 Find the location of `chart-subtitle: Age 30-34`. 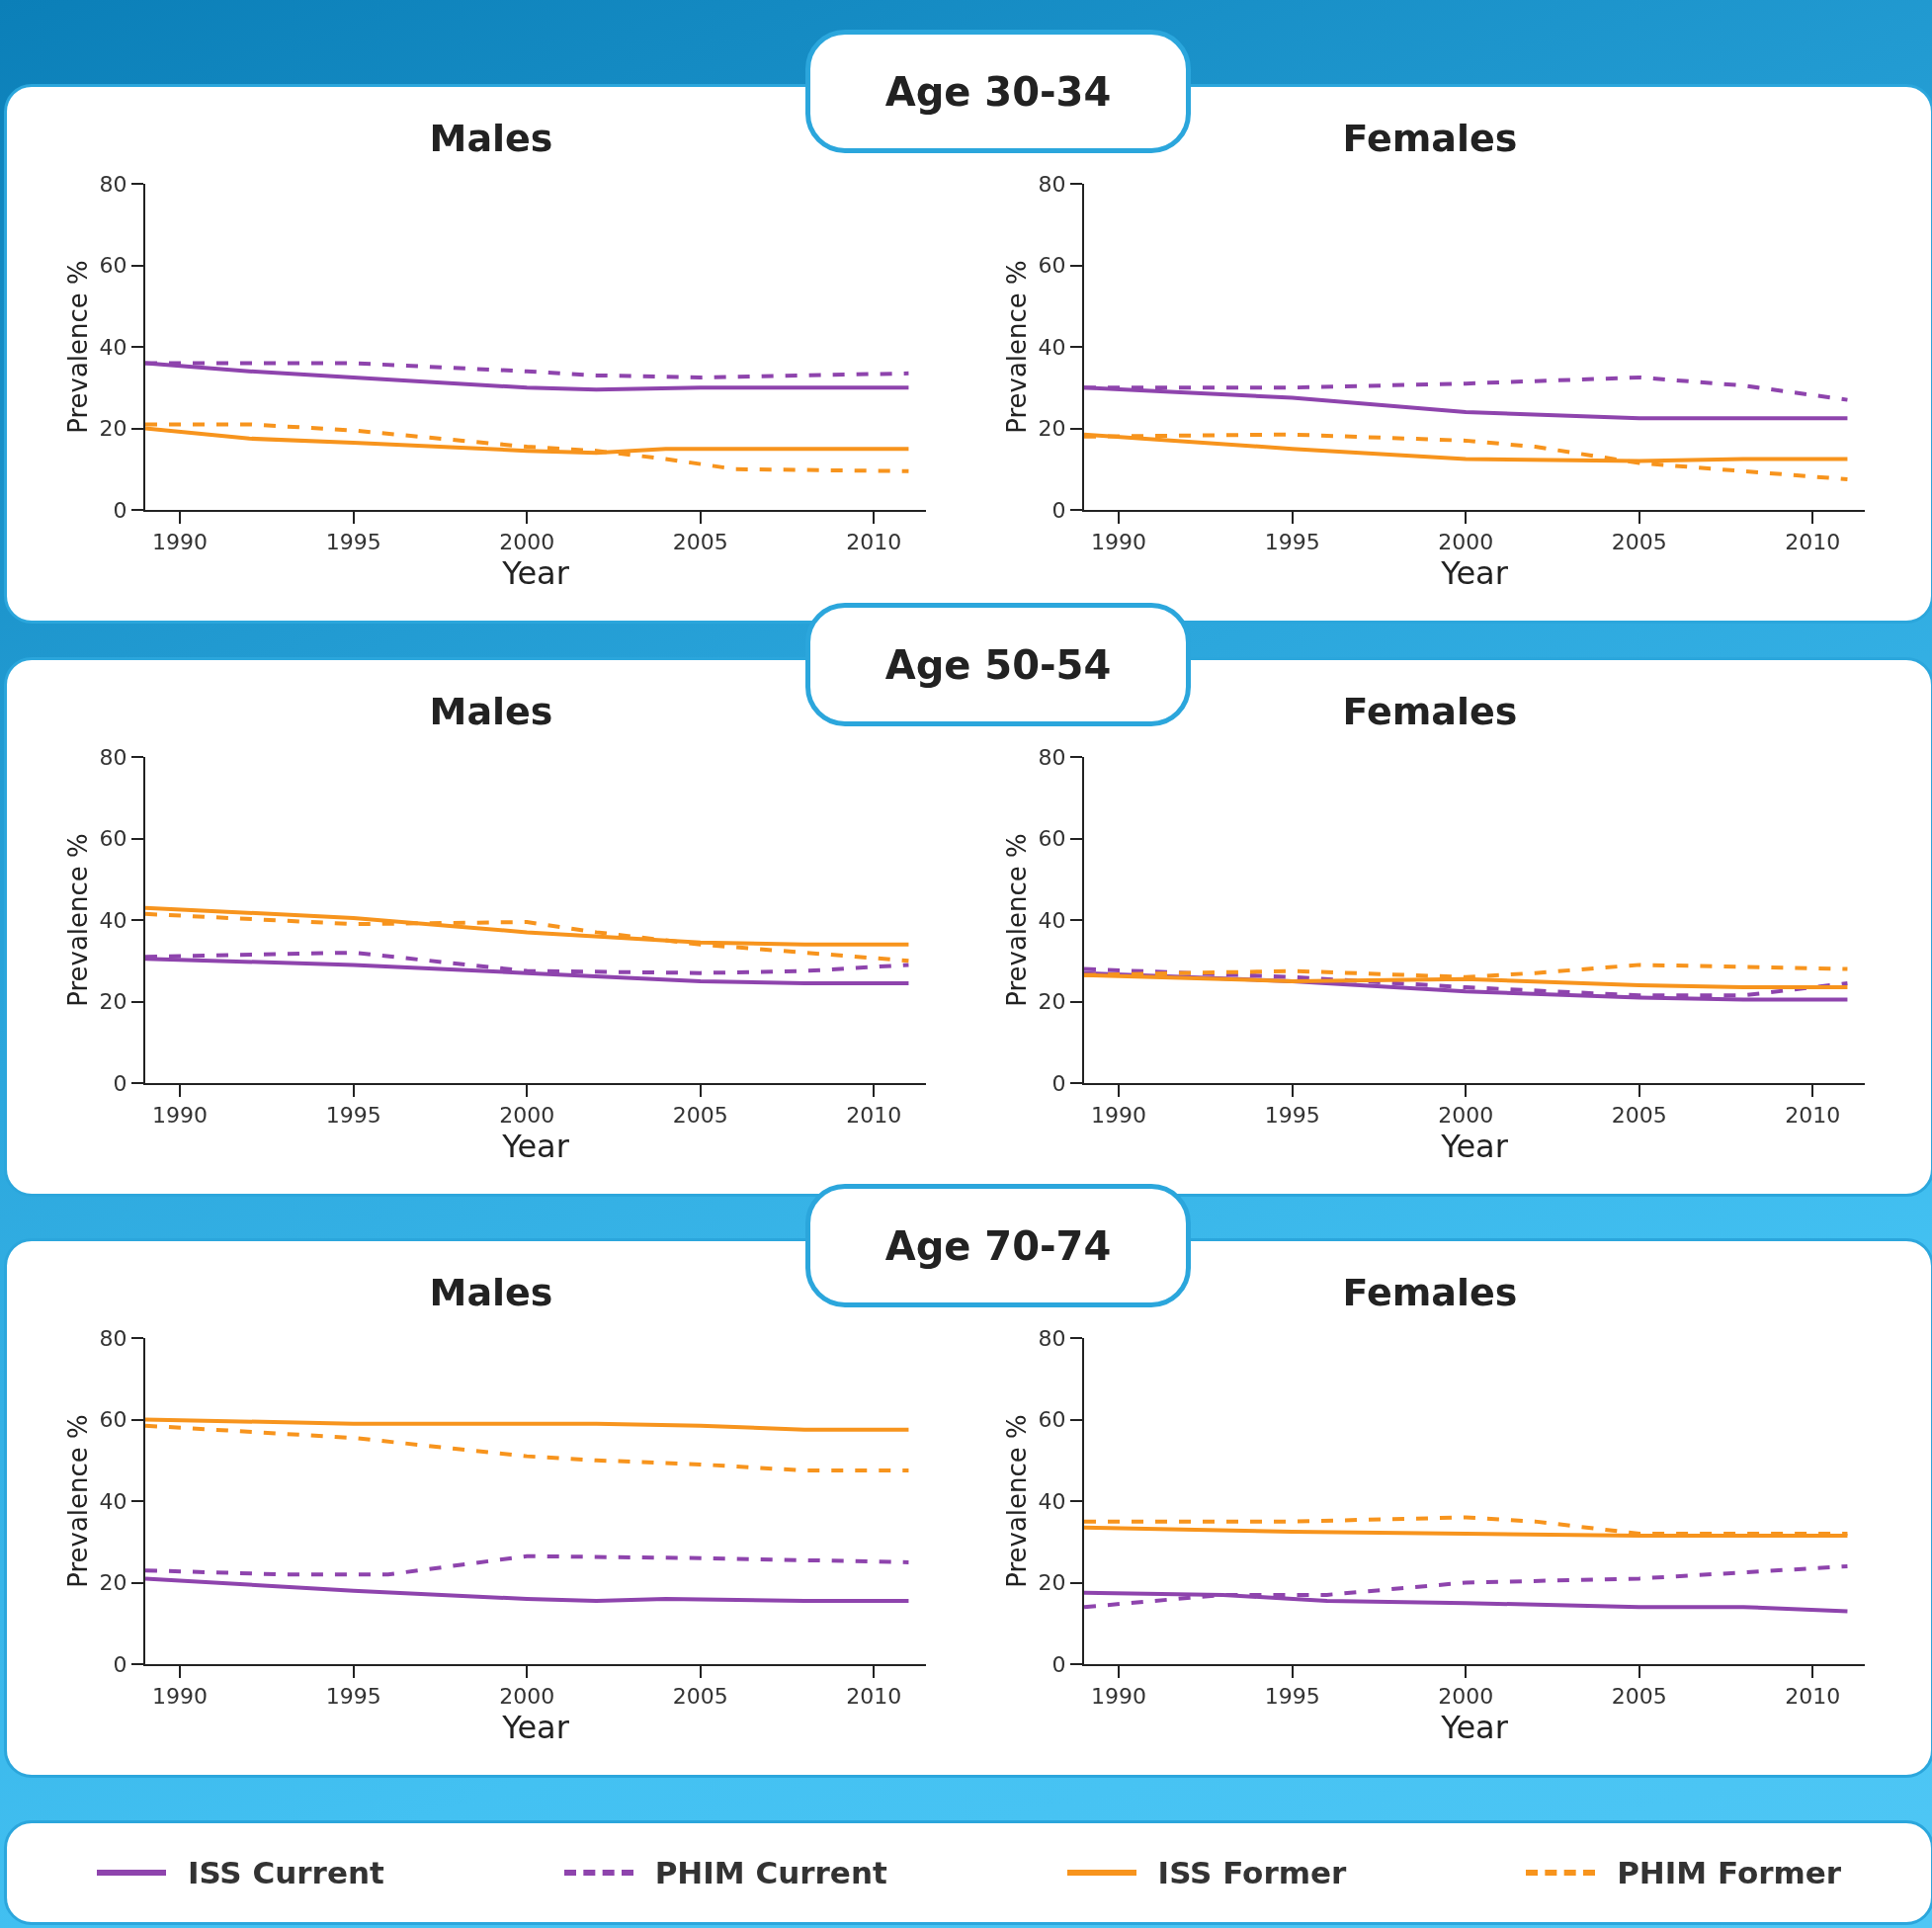

chart-subtitle: Age 30-34 is located at coordinates (998, 91).